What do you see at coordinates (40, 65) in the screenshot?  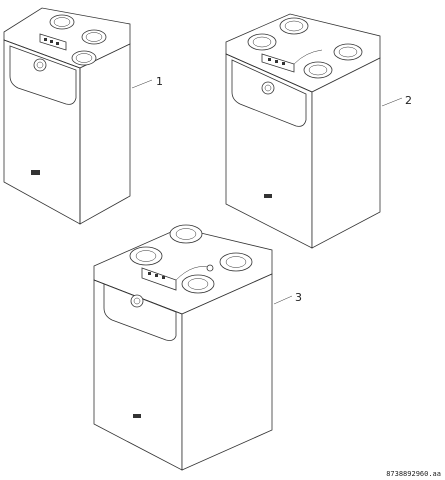 I see `unit-1-lock-icon` at bounding box center [40, 65].